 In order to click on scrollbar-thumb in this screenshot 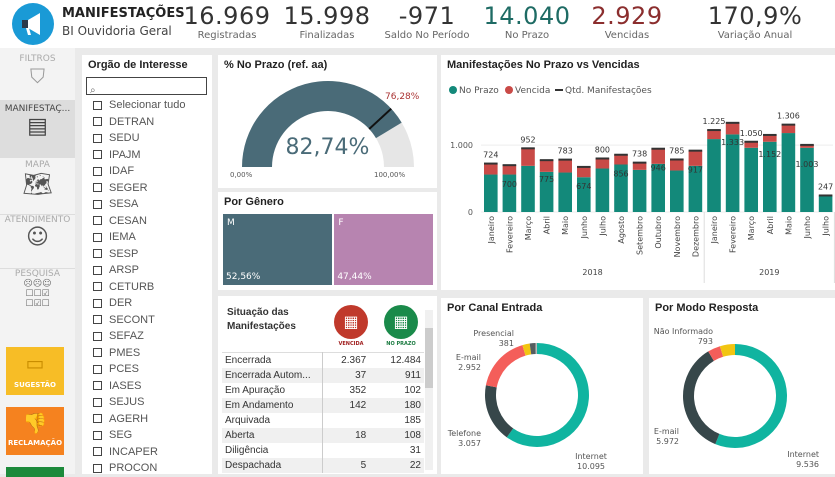, I will do `click(429, 358)`.